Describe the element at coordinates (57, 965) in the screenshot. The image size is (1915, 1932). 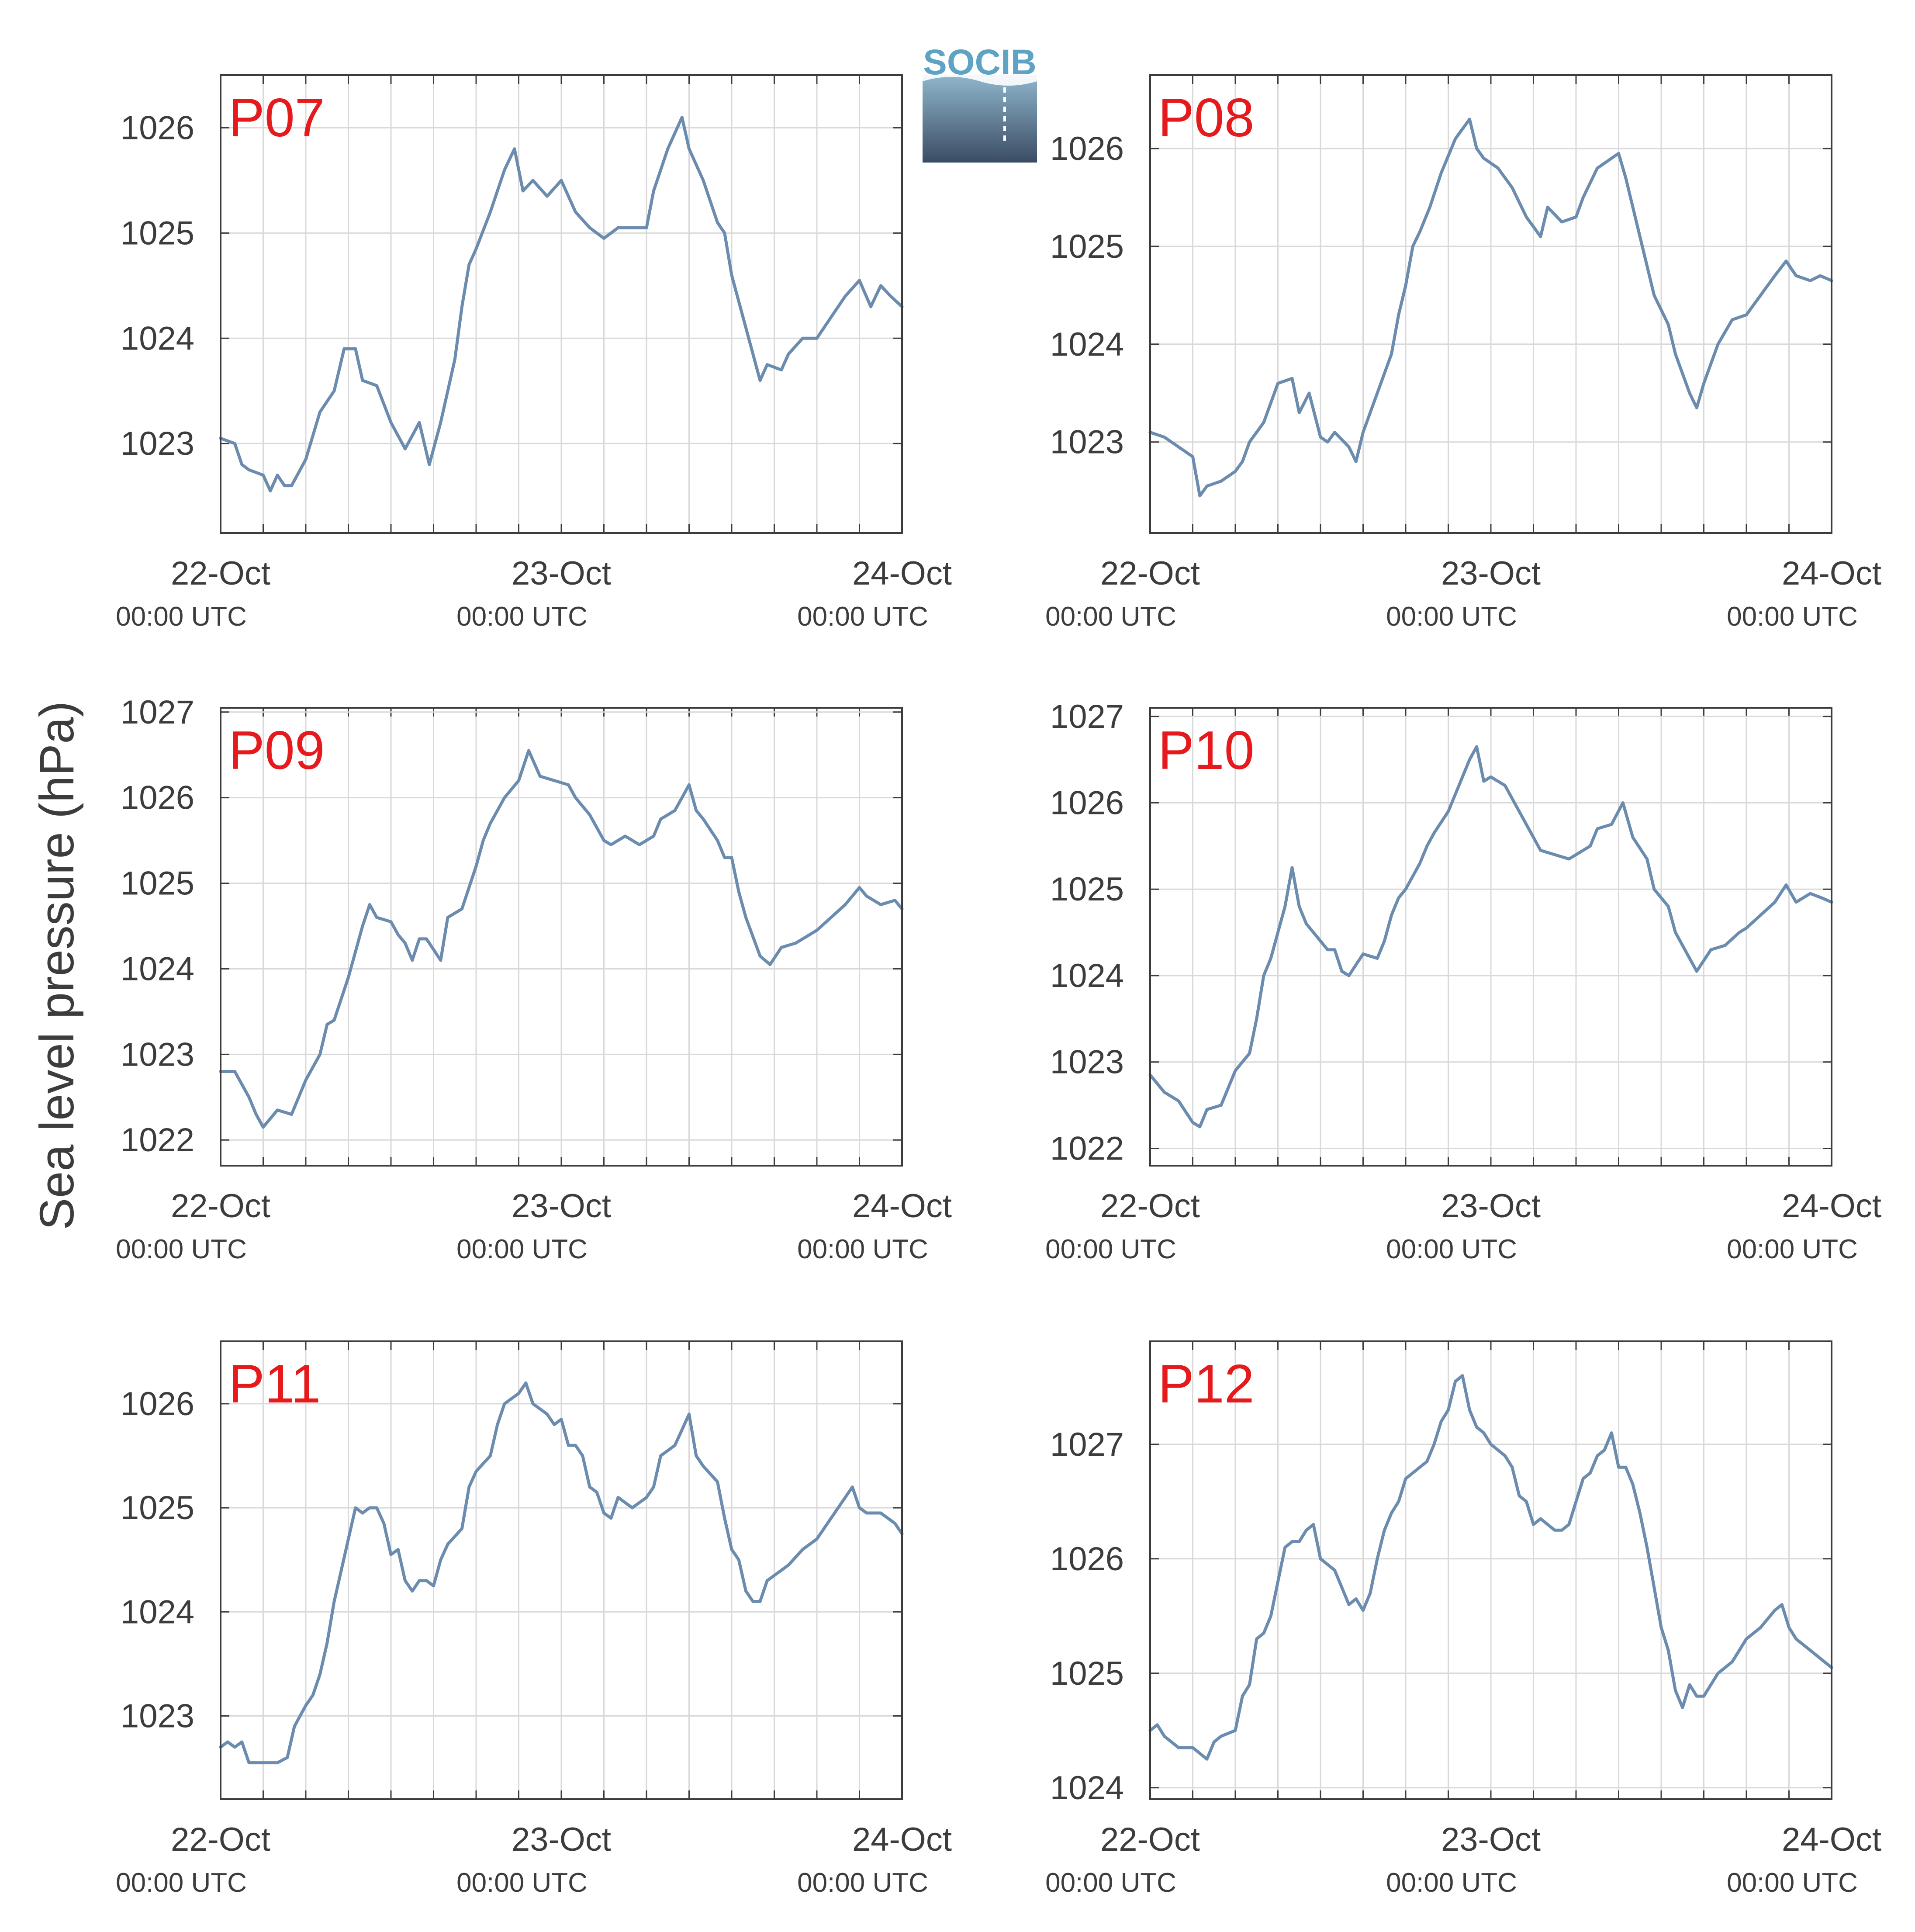
I see `y-axis-label: Sea level pressure (hPa)` at that location.